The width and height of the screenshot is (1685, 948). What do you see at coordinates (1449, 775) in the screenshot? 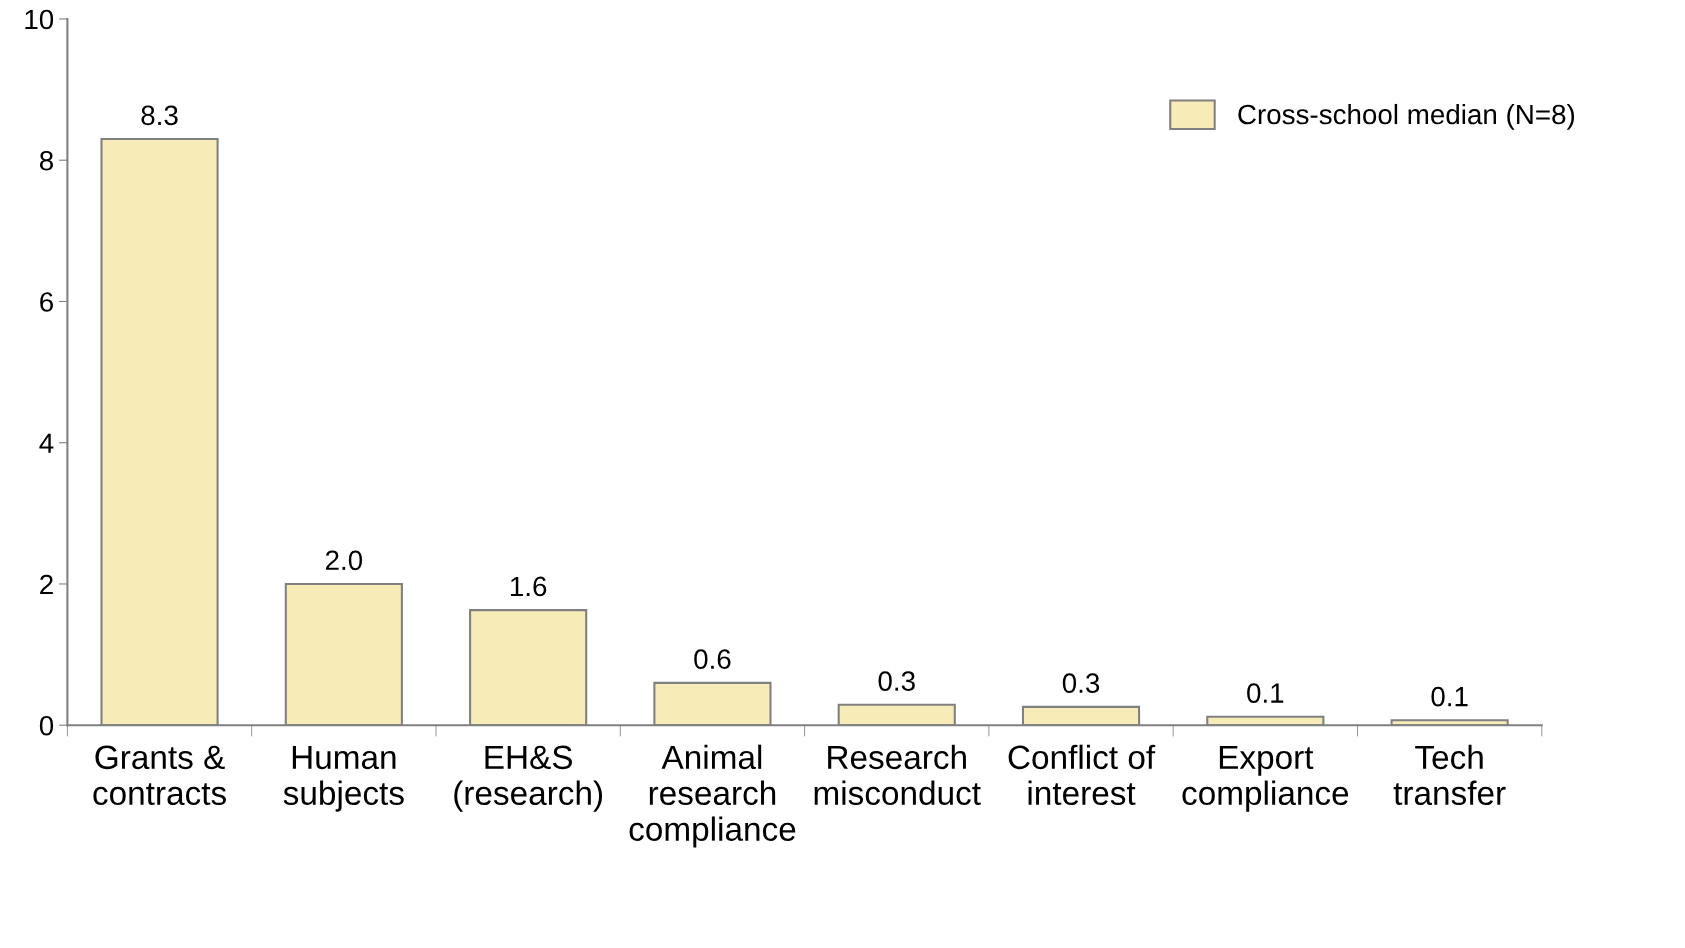
I see `x-tick-label: Tech transfer` at bounding box center [1449, 775].